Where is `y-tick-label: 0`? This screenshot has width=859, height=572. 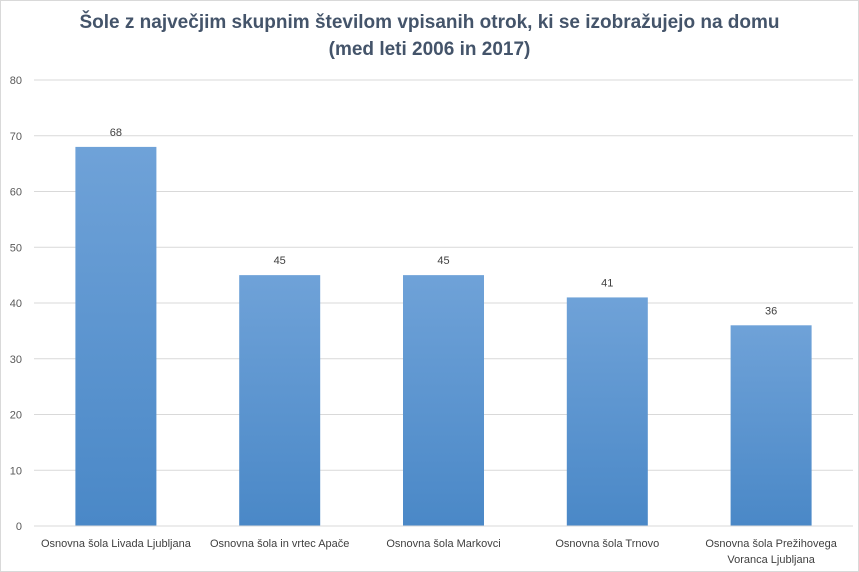 y-tick-label: 0 is located at coordinates (19, 527).